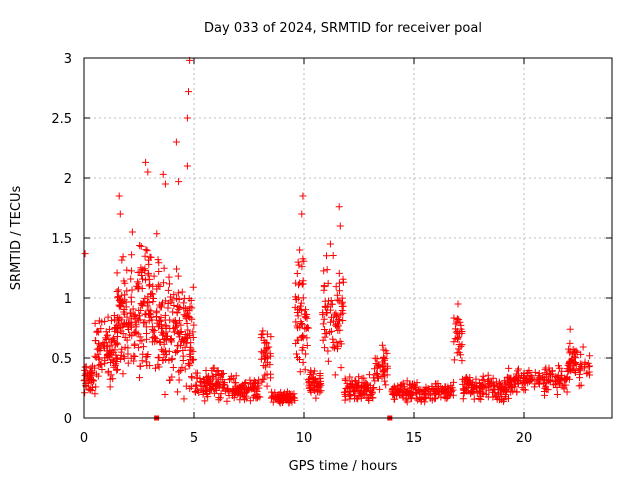 This screenshot has width=640, height=480. What do you see at coordinates (68, 59) in the screenshot?
I see `y-tick-label: 3` at bounding box center [68, 59].